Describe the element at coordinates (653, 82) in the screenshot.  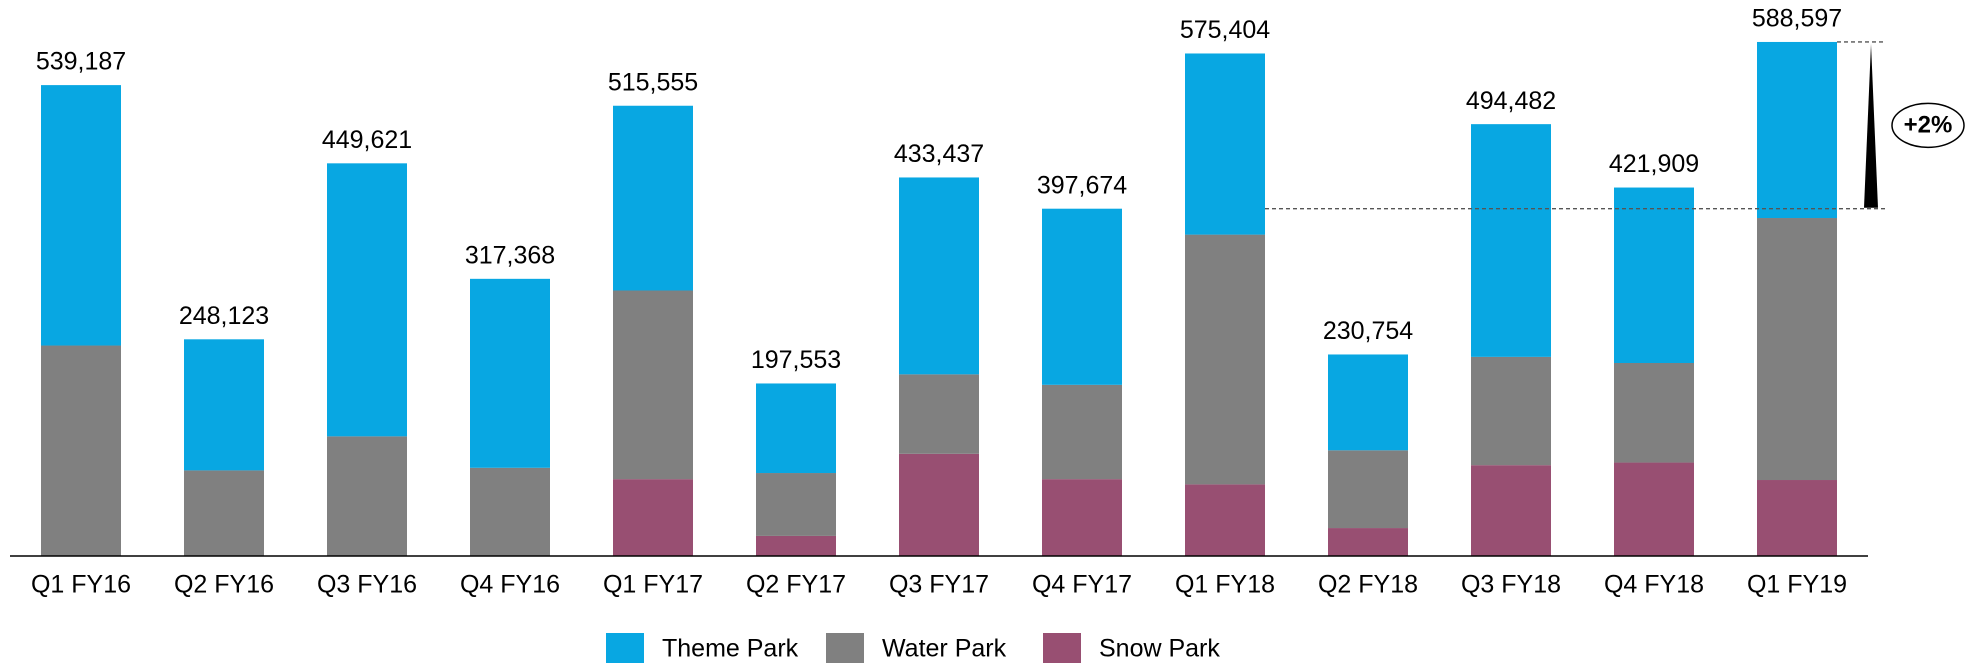
I see `total-label: 515,555` at that location.